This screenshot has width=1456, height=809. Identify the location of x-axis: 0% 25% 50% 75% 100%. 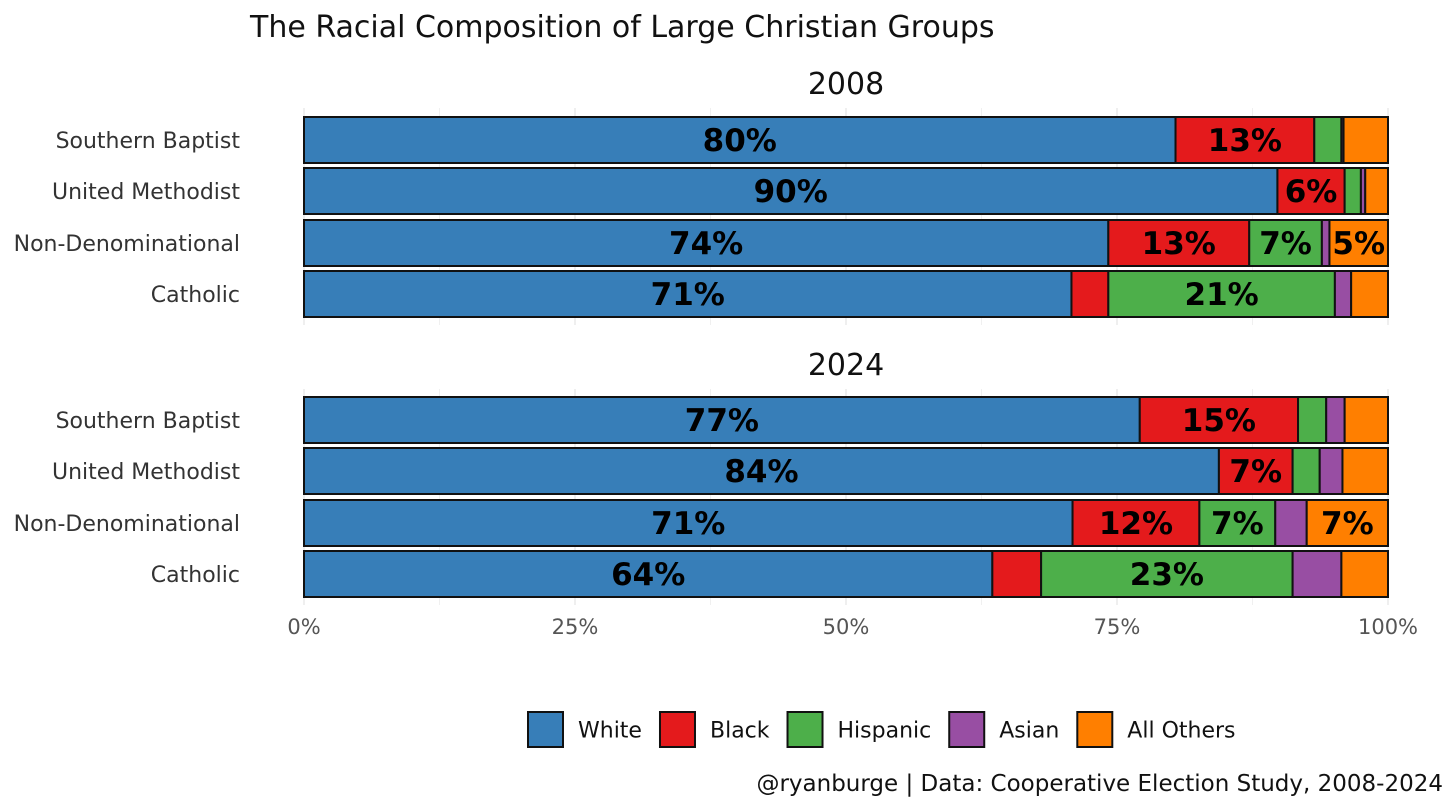
(852, 627).